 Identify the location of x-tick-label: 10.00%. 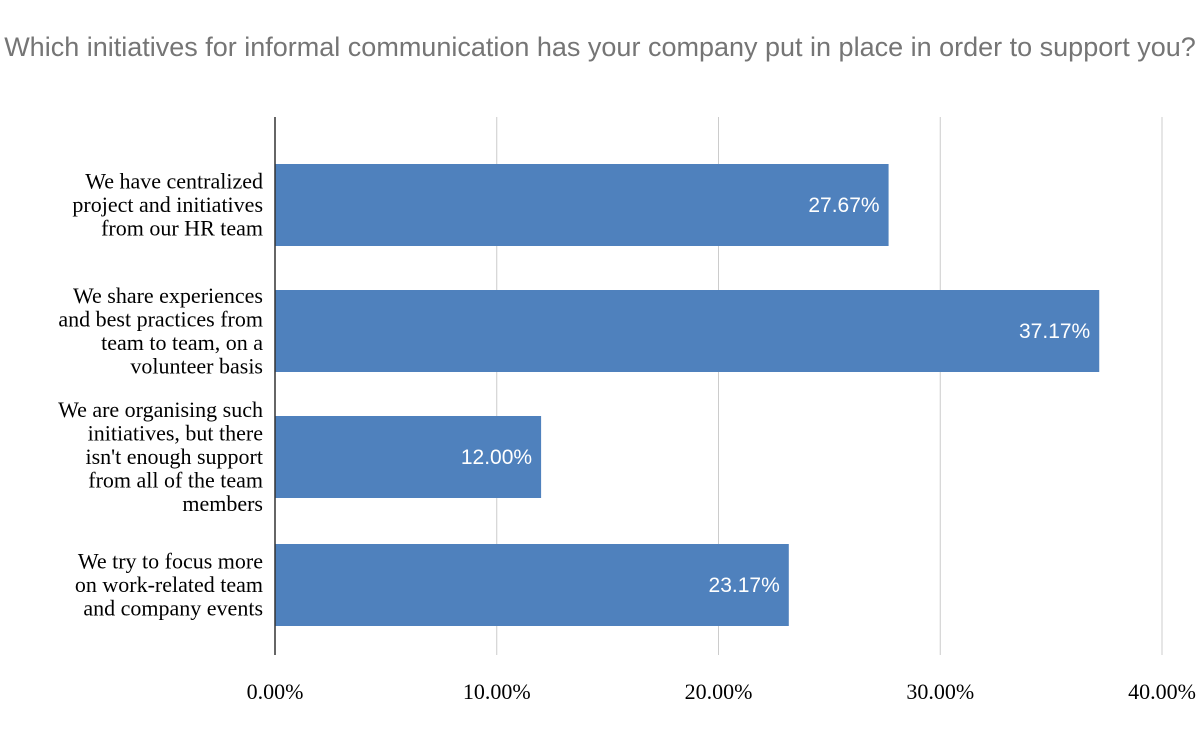
(497, 691).